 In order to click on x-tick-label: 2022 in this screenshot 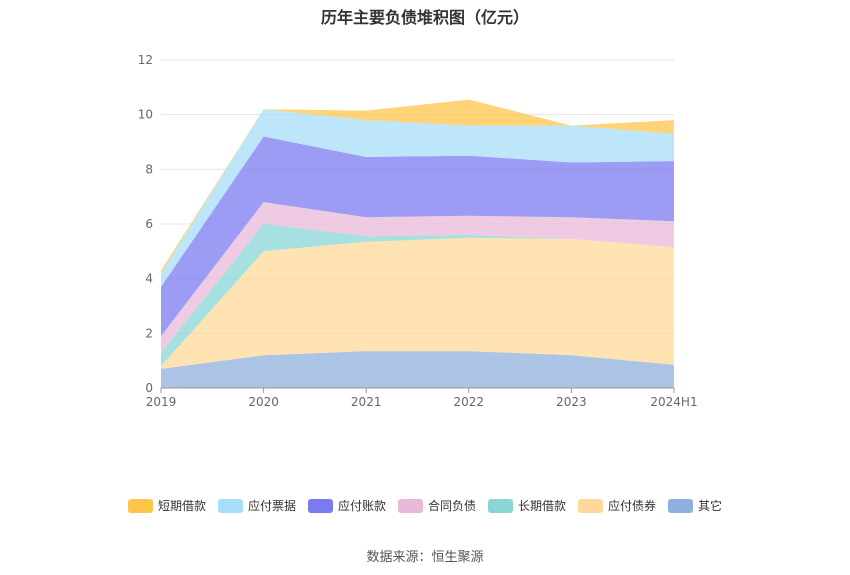, I will do `click(469, 402)`.